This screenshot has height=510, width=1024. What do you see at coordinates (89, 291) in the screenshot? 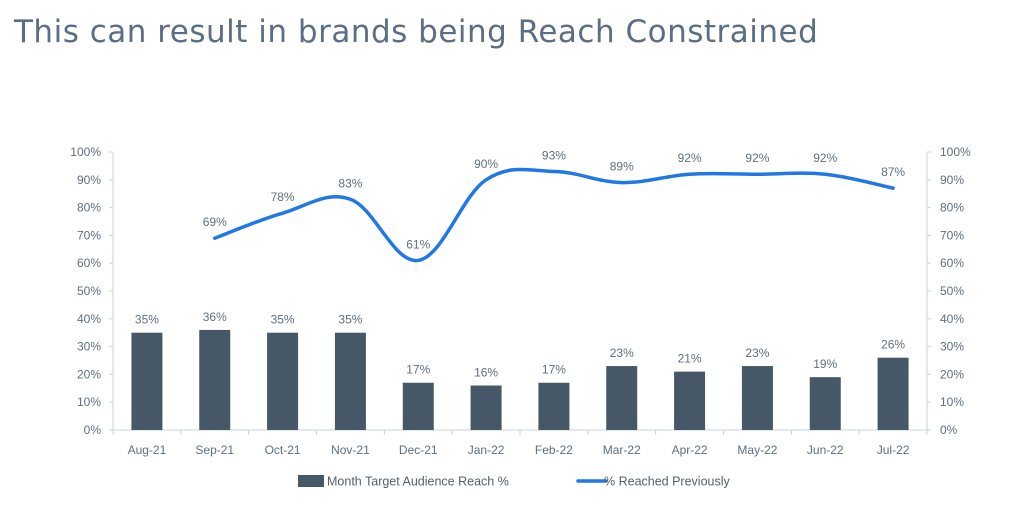
I see `y-tick-label-left: 50%` at bounding box center [89, 291].